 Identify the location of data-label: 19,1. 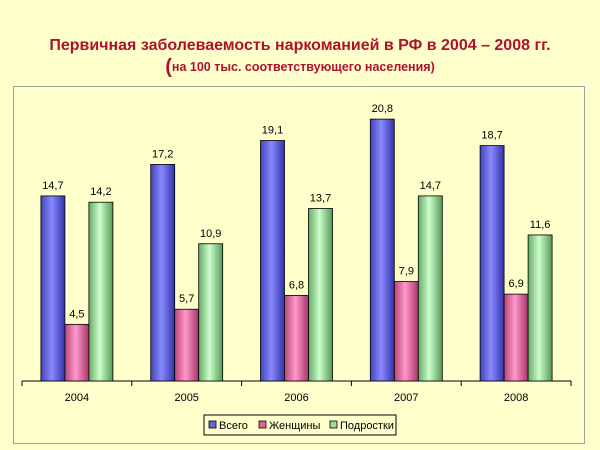
(272, 131).